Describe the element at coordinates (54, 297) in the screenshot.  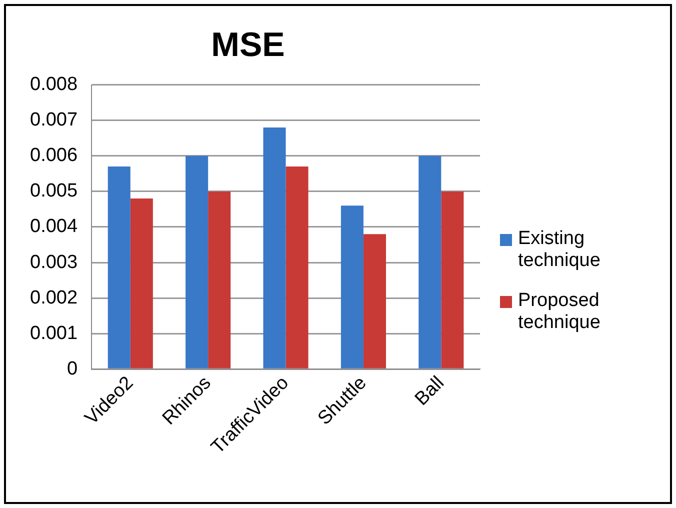
I see `y-tick-label: 0.002` at that location.